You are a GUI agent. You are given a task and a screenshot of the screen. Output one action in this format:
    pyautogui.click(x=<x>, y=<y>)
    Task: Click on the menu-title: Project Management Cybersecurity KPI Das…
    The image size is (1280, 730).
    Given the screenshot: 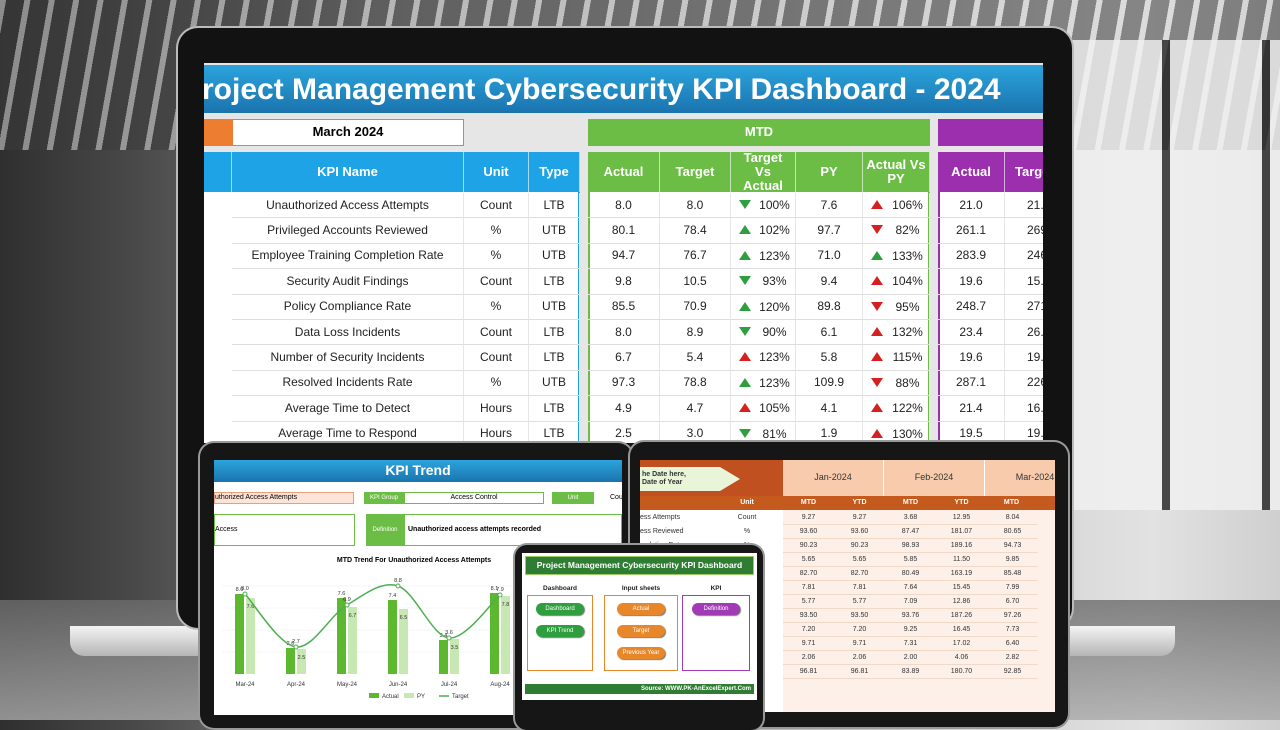 What is the action you would take?
    pyautogui.click(x=639, y=565)
    